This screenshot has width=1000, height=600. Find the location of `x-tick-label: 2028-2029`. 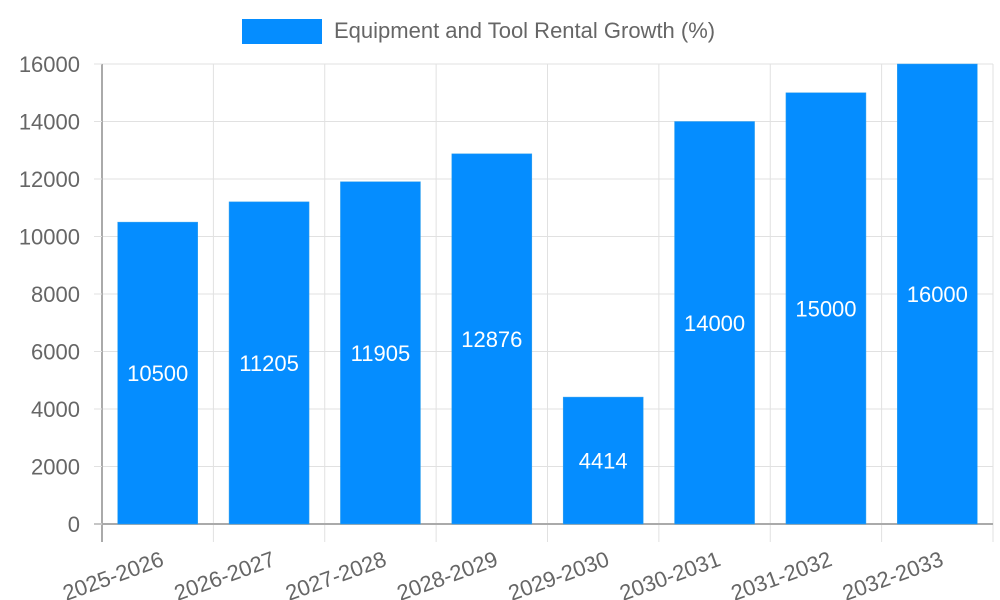

x-tick-label: 2028-2029 is located at coordinates (447, 573).